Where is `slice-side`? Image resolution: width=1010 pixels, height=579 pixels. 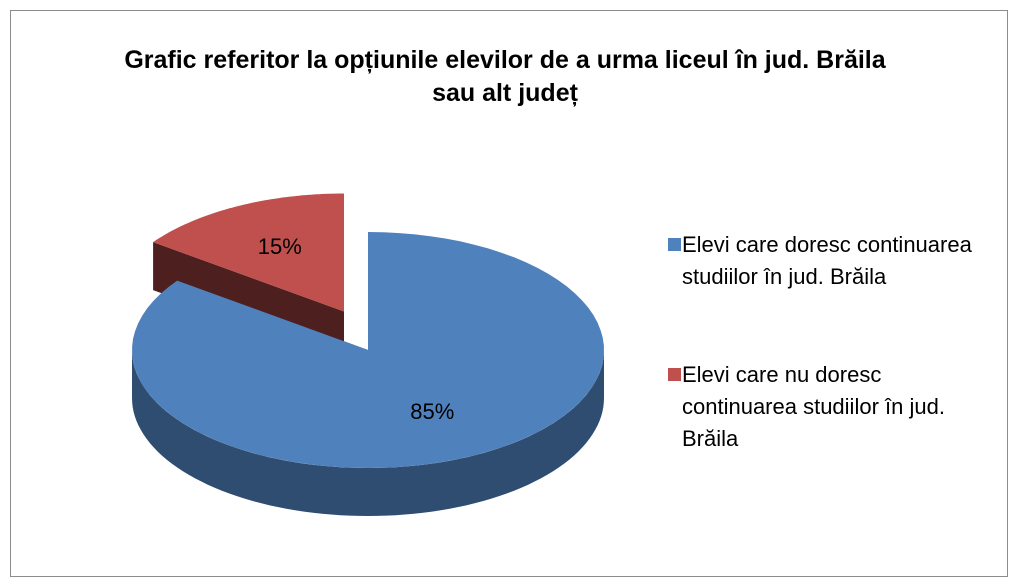
slice-side is located at coordinates (368, 433).